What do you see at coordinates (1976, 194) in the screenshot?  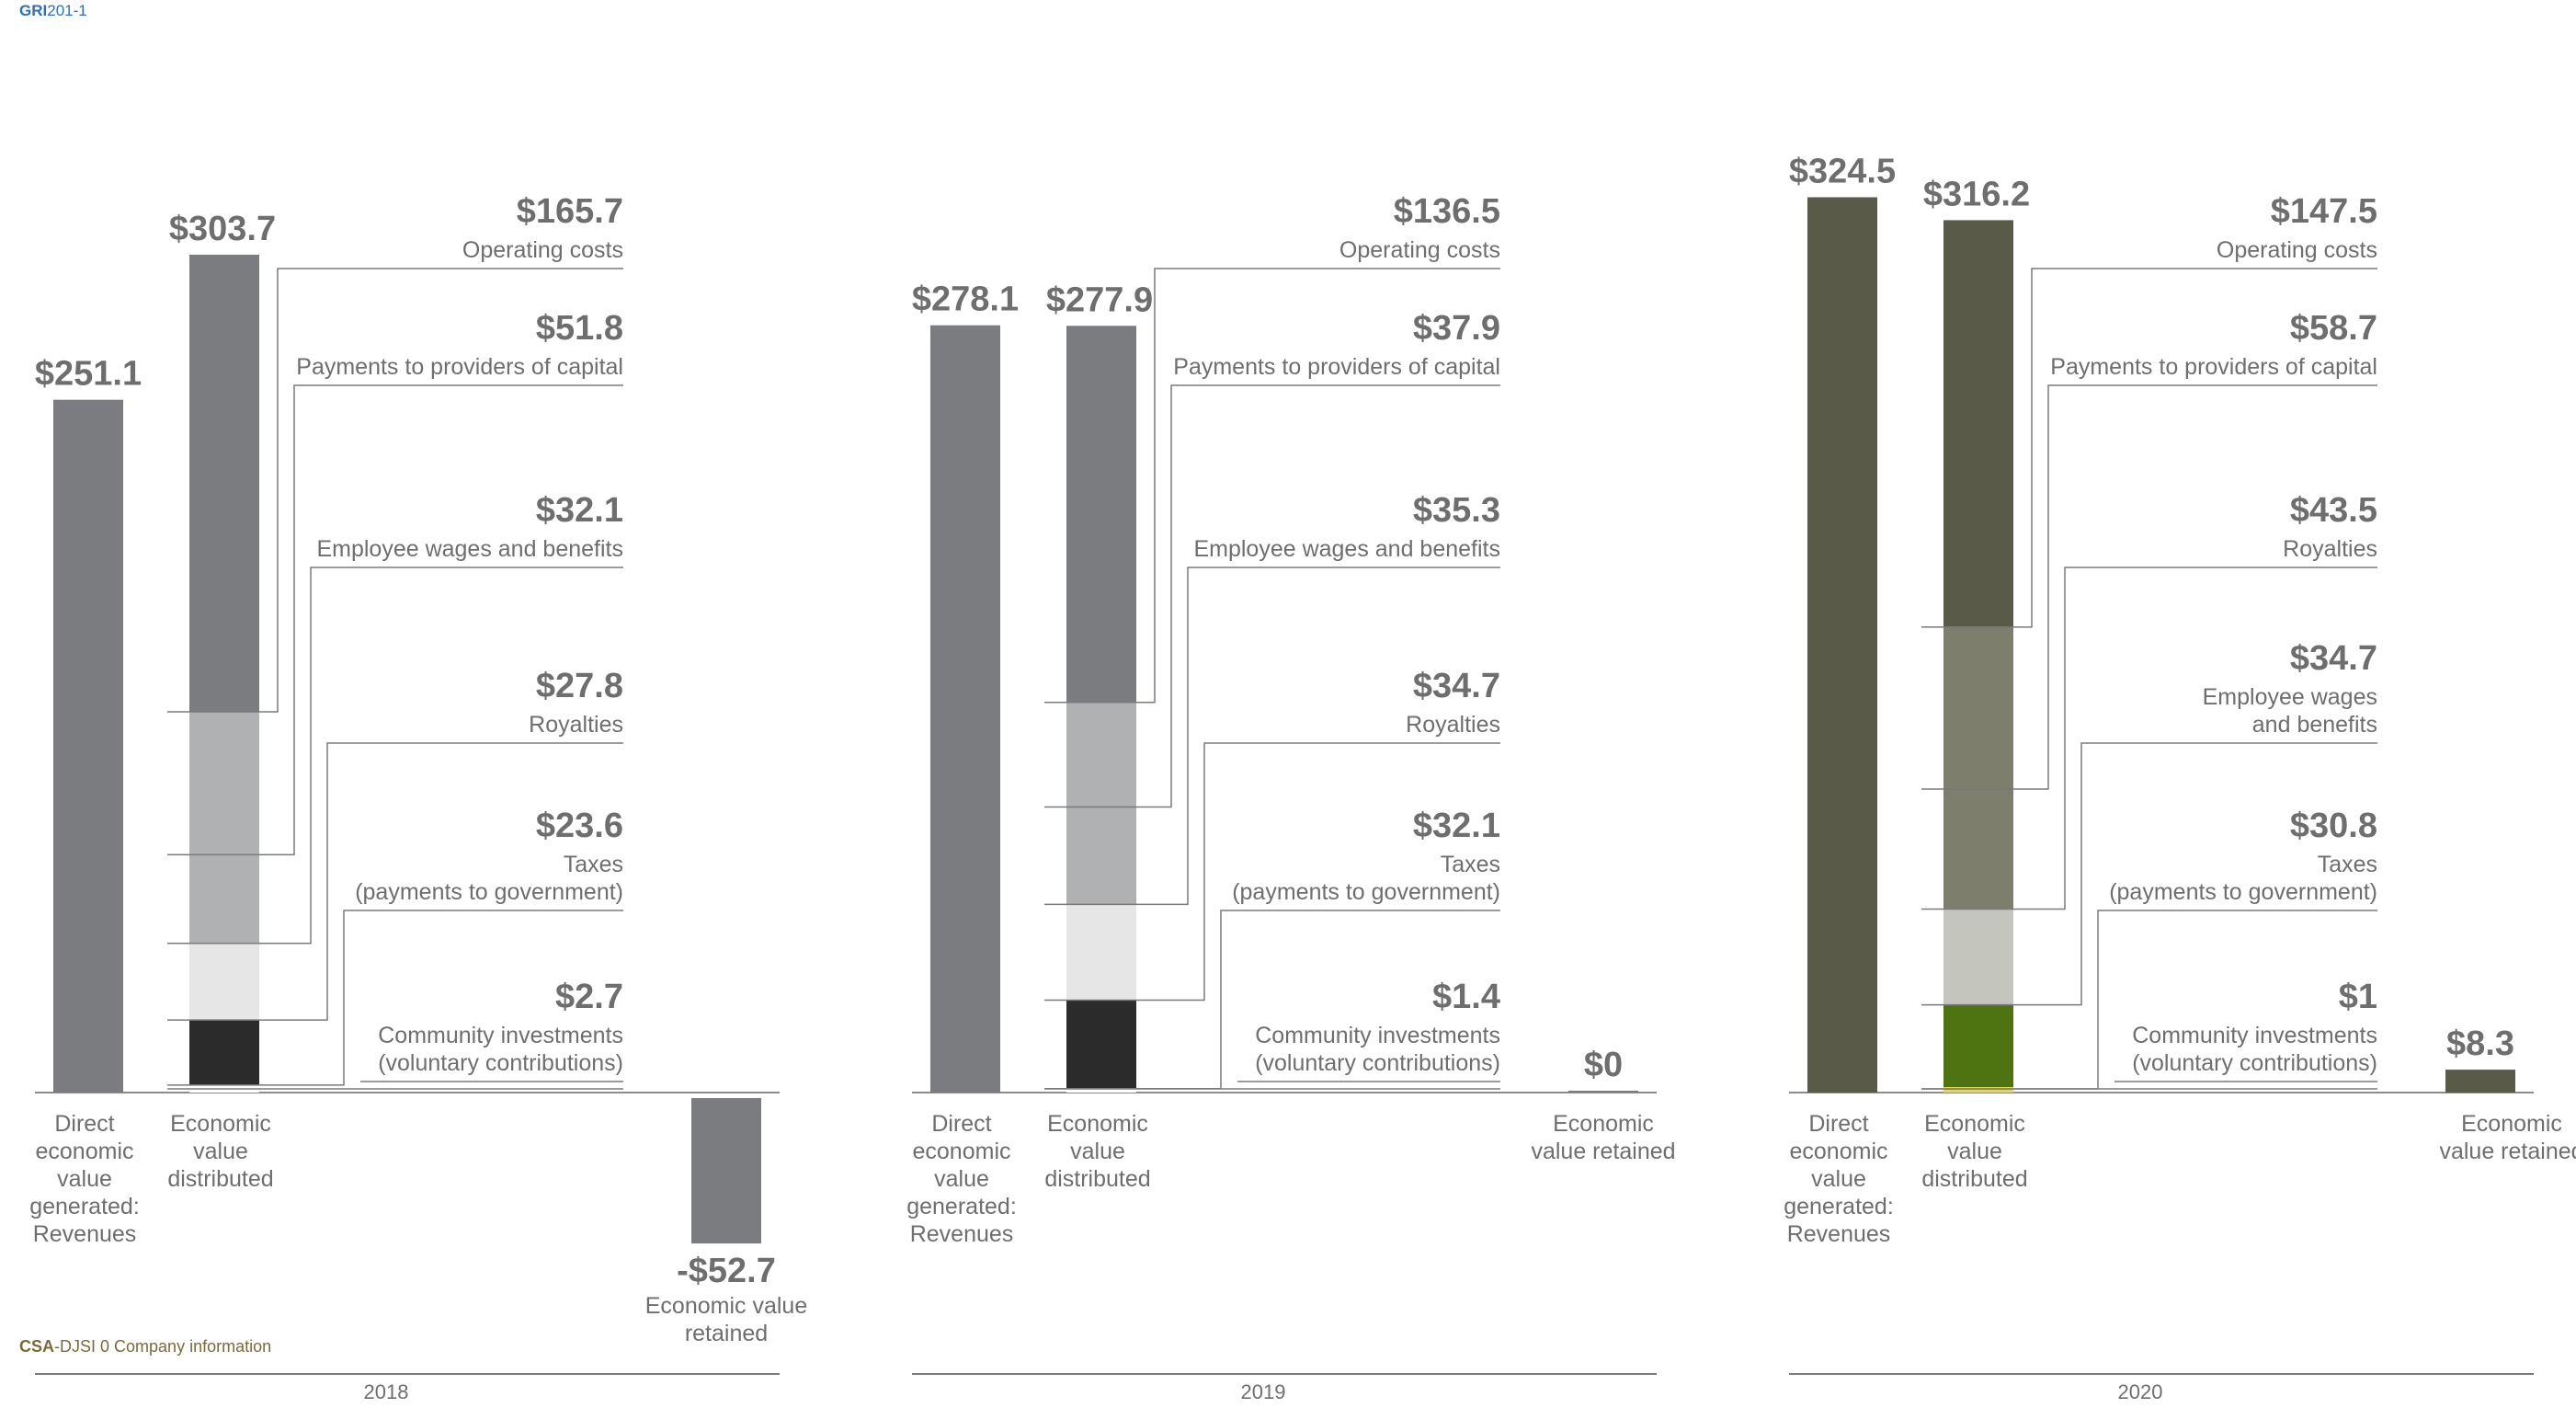 I see `distributed-value: $316.2` at bounding box center [1976, 194].